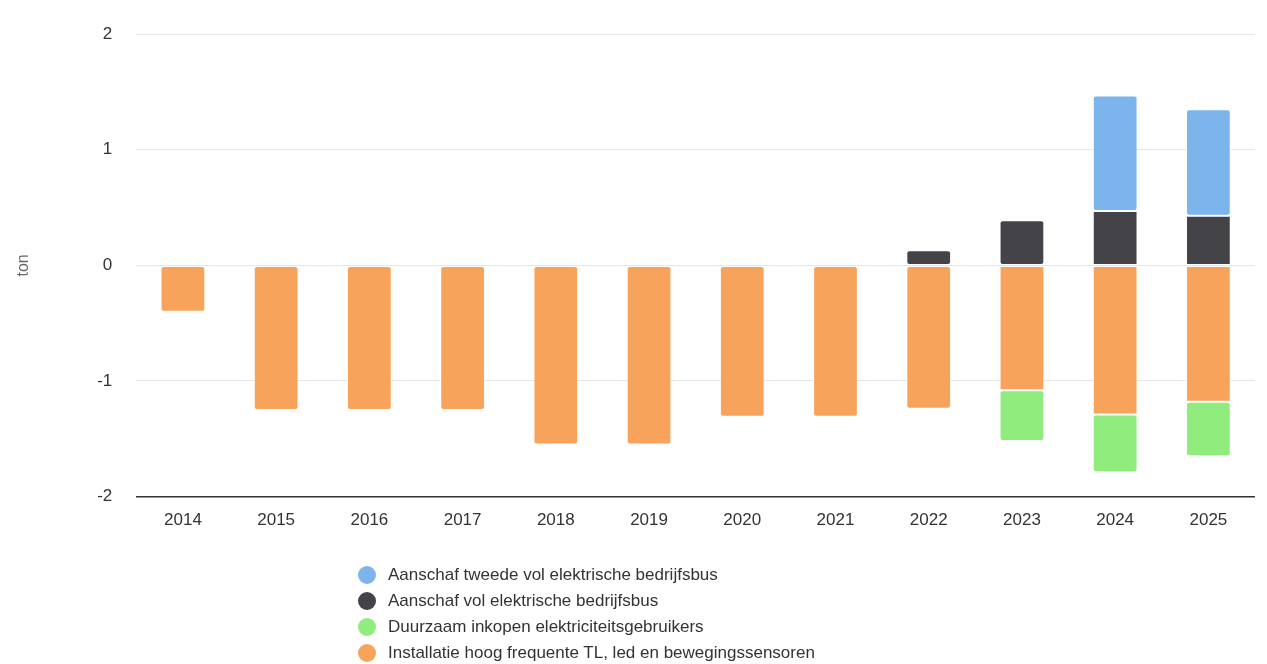 This screenshot has height=664, width=1267. I want to click on y-tick-label: 2, so click(107, 33).